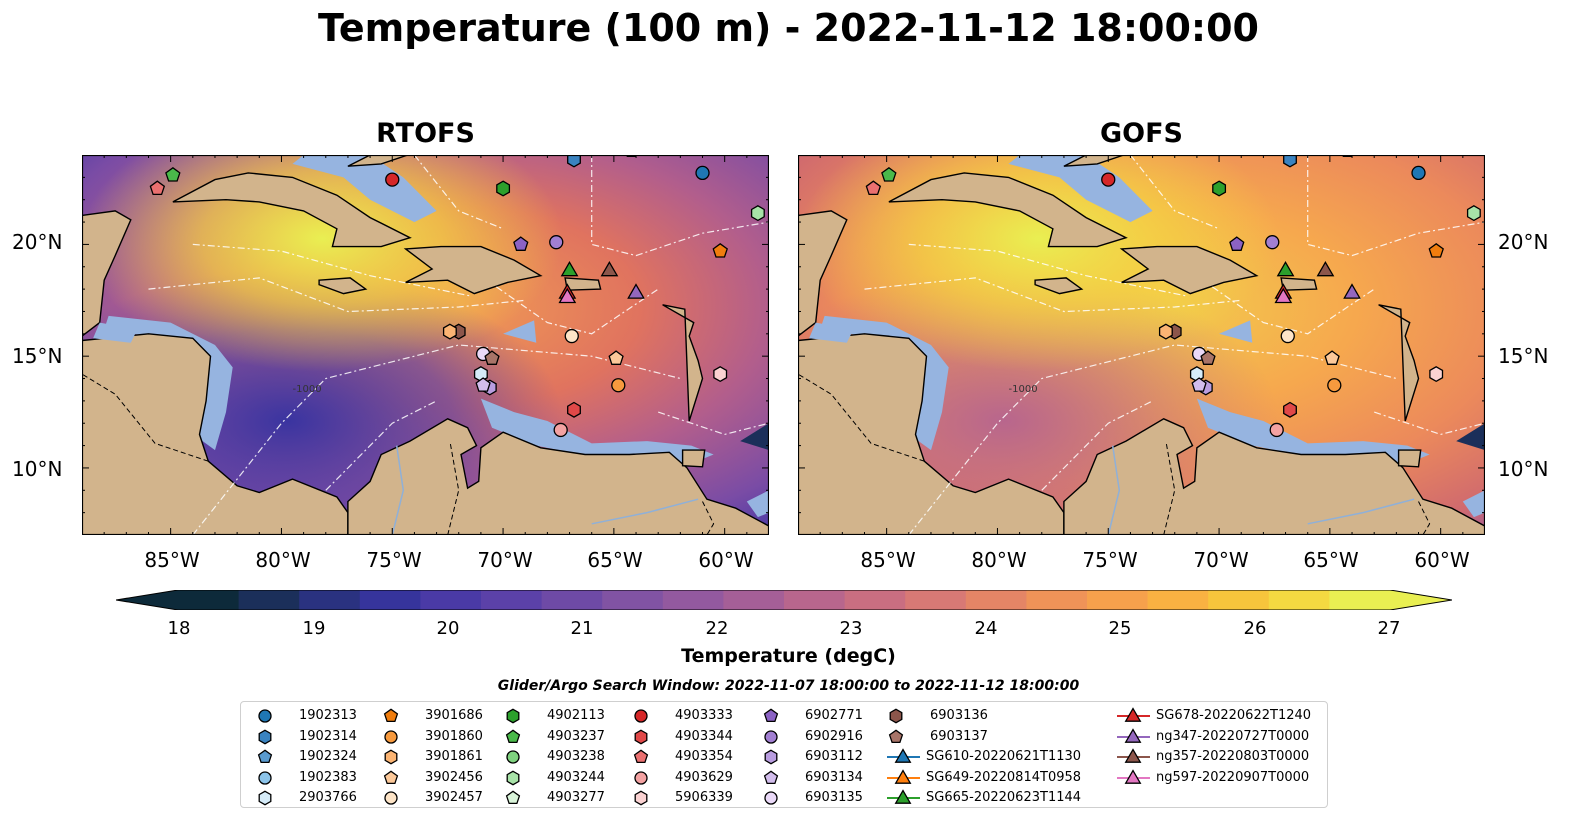 The image size is (1577, 826). Describe the element at coordinates (737, 716) in the screenshot. I see `legend-item: 4903333` at that location.